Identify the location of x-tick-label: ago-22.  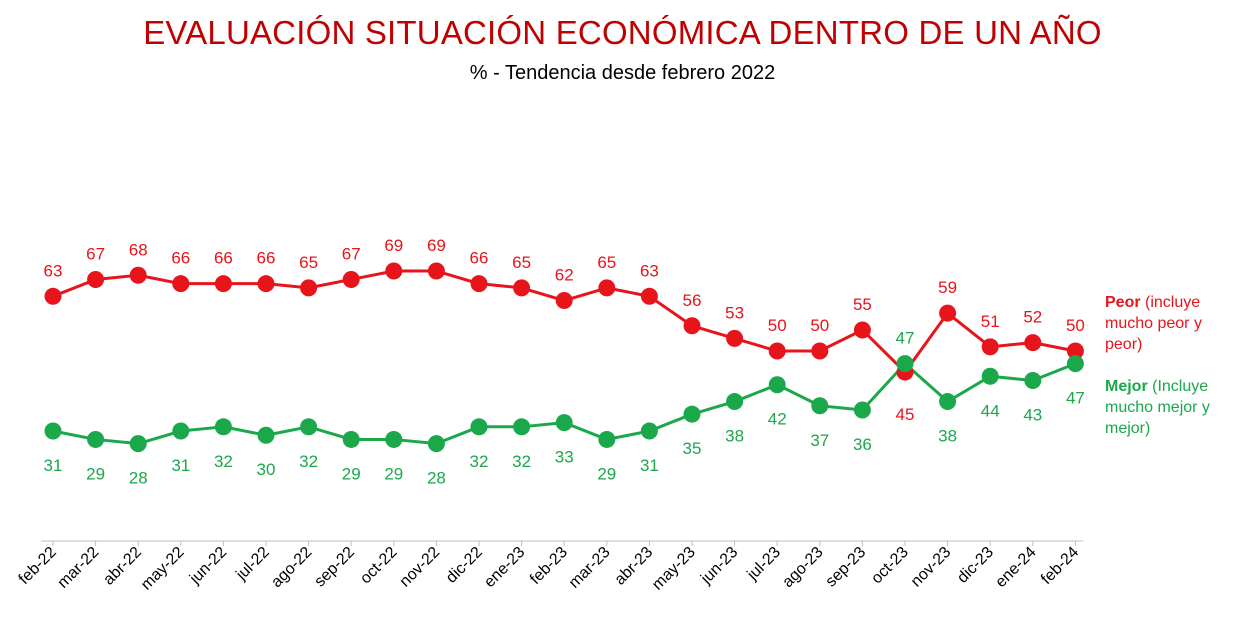
(291, 567).